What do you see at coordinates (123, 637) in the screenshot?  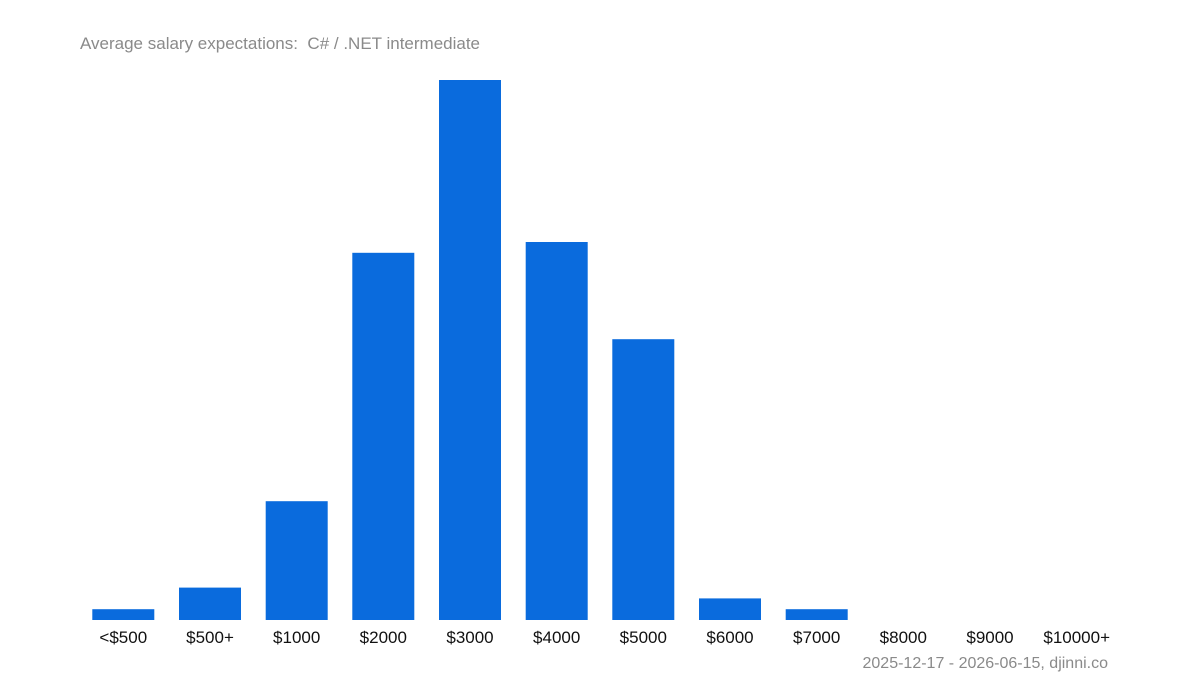 I see `x-tick-label-0: <$500` at bounding box center [123, 637].